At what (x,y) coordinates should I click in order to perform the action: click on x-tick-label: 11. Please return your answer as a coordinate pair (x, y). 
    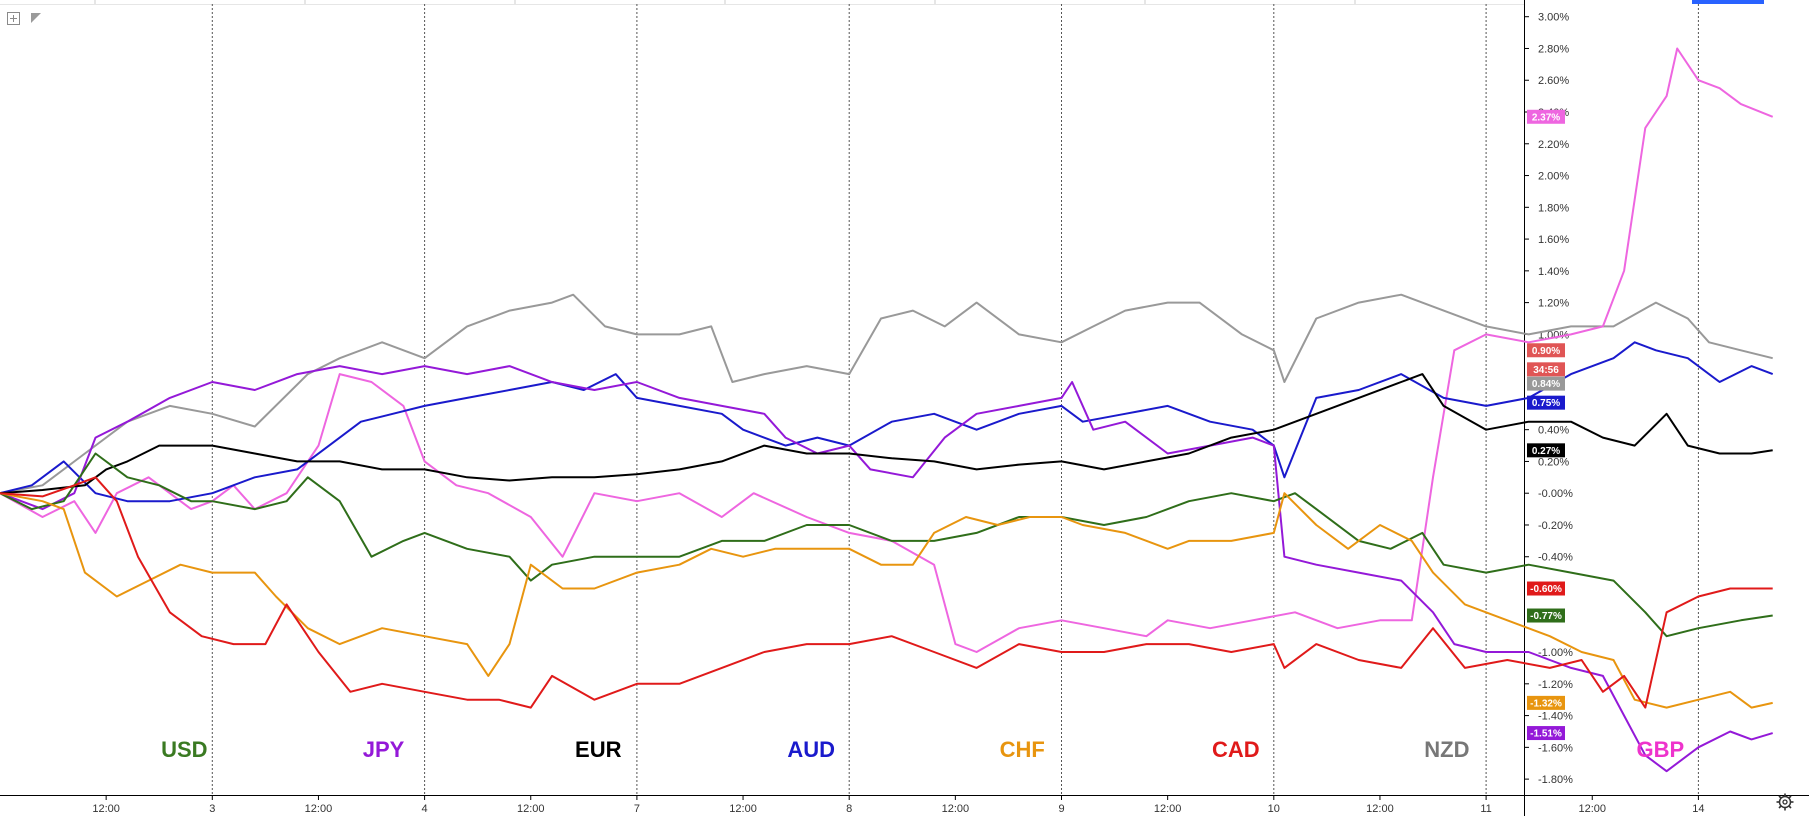
    Looking at the image, I should click on (1485, 809).